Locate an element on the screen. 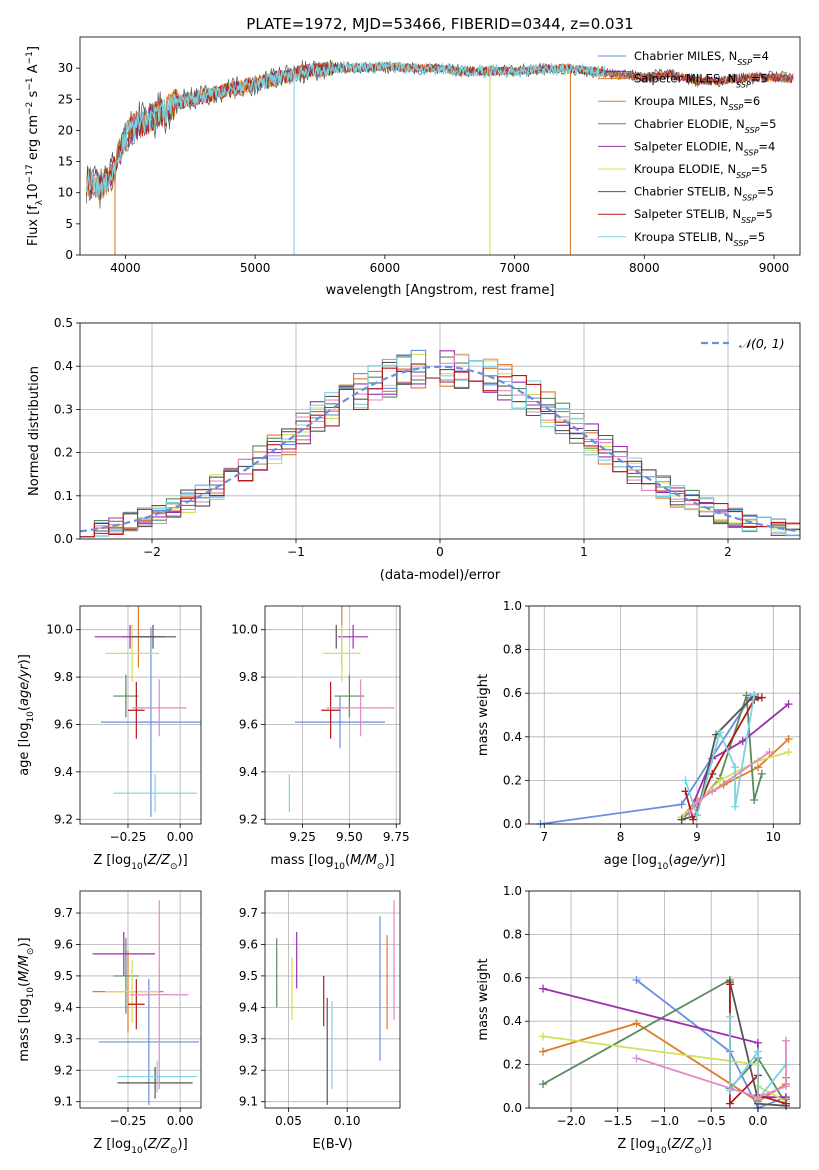 The image size is (819, 1170). x-tick-label: 7 is located at coordinates (544, 837).